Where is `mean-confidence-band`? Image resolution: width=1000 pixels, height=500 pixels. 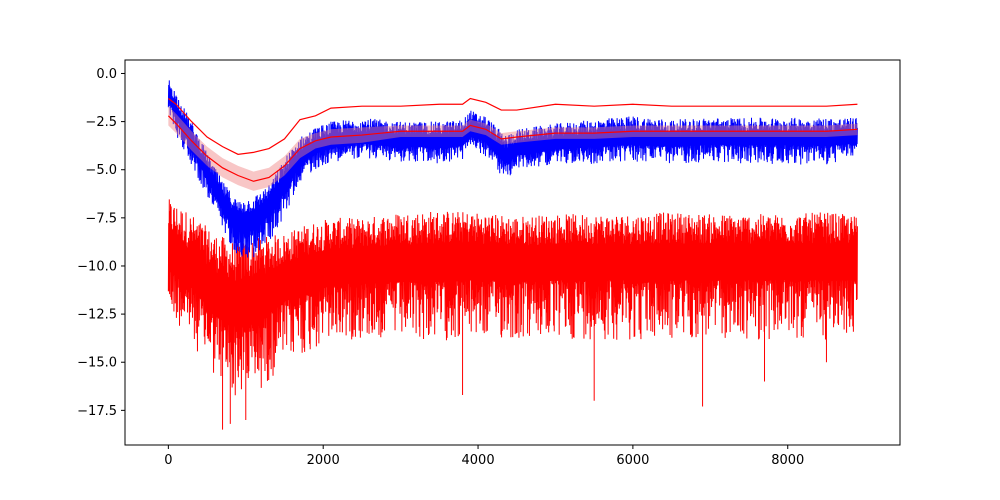 mean-confidence-band is located at coordinates (513, 148).